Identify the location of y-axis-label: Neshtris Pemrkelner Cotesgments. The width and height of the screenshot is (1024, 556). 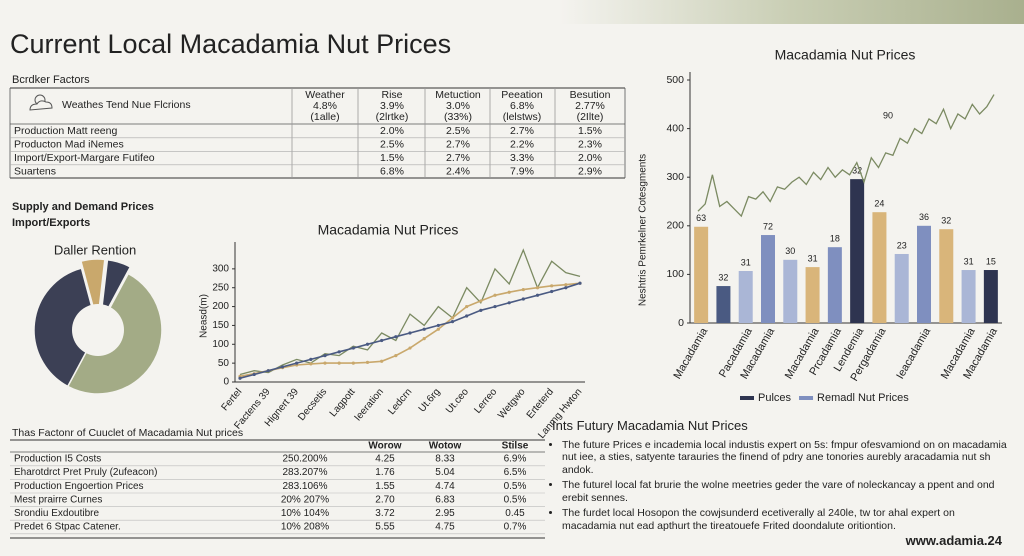
(643, 230).